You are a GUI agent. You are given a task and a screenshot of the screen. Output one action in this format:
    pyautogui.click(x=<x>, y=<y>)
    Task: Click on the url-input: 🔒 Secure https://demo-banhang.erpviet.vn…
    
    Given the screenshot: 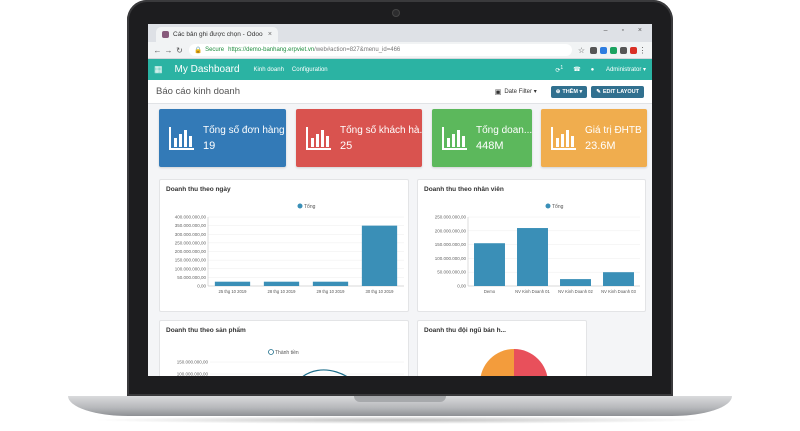 What is the action you would take?
    pyautogui.click(x=380, y=50)
    